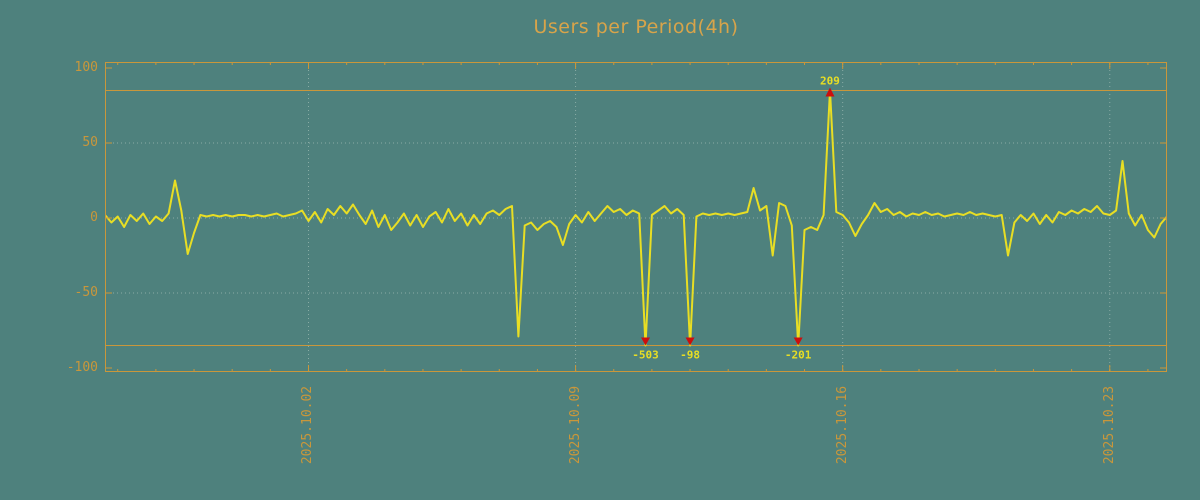 Image resolution: width=1200 pixels, height=500 pixels. Describe the element at coordinates (86, 67) in the screenshot. I see `y-axis-tick-label: 100` at that location.